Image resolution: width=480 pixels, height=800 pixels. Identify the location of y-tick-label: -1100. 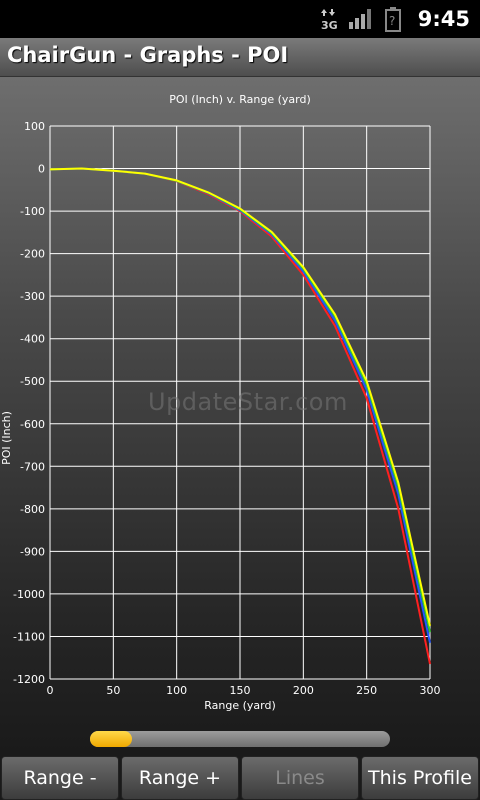
(29, 636).